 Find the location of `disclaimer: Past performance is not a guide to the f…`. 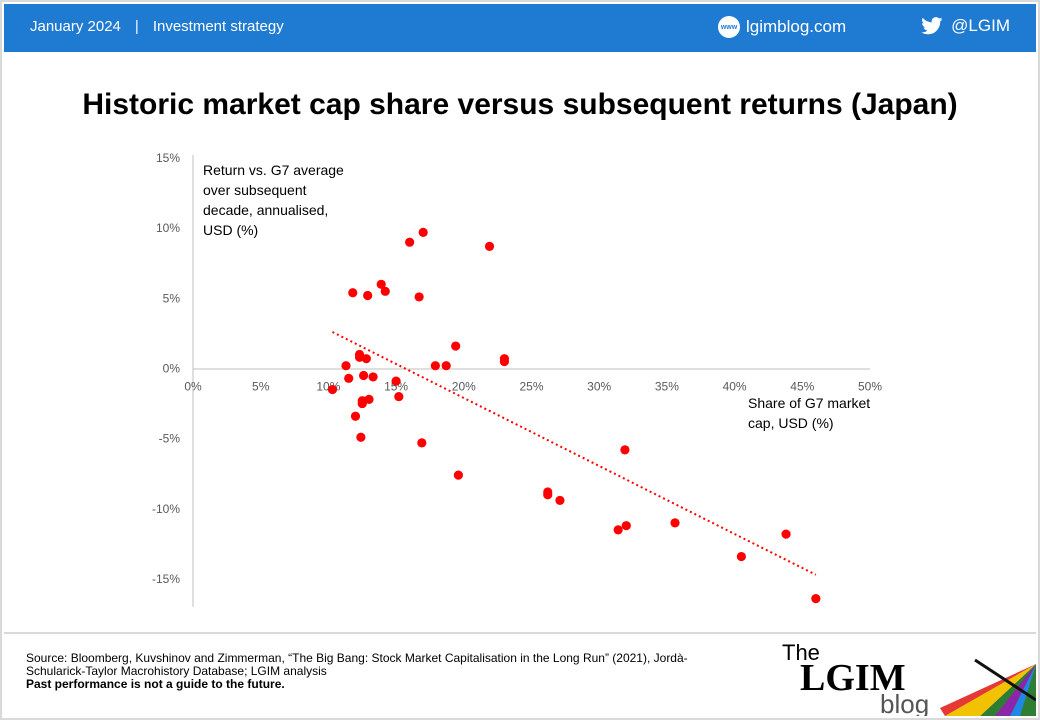

disclaimer: Past performance is not a guide to the f… is located at coordinates (401, 684).